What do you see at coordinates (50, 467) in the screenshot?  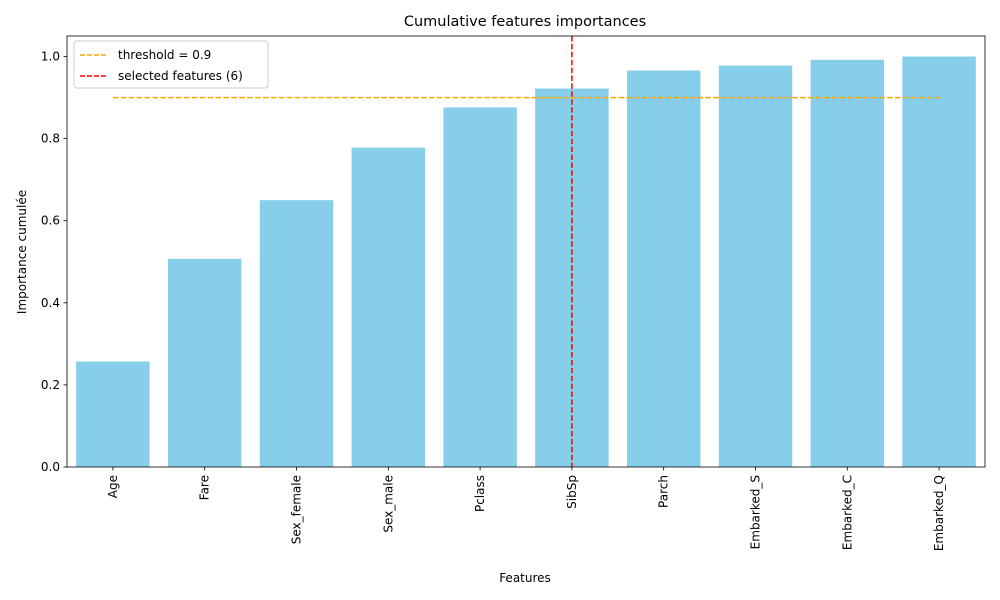 I see `y-tick-label: 0.0` at bounding box center [50, 467].